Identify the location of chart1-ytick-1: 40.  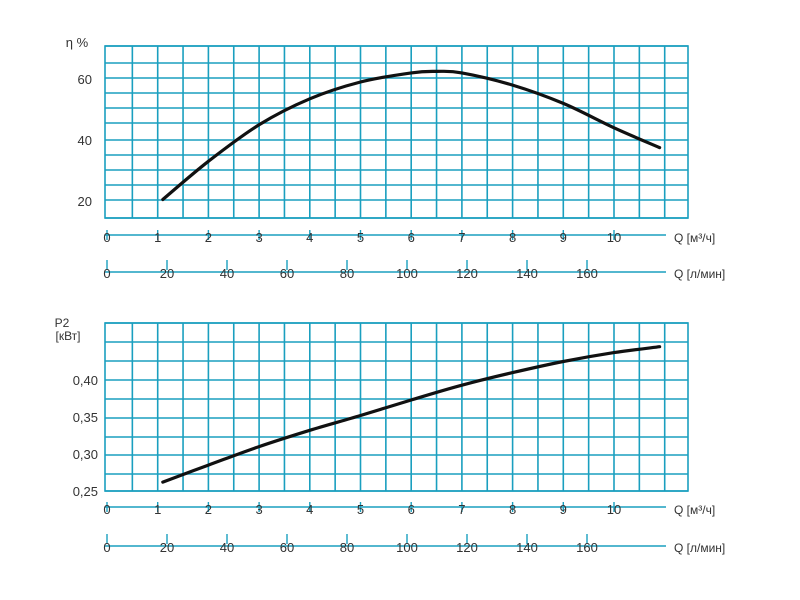
(85, 140).